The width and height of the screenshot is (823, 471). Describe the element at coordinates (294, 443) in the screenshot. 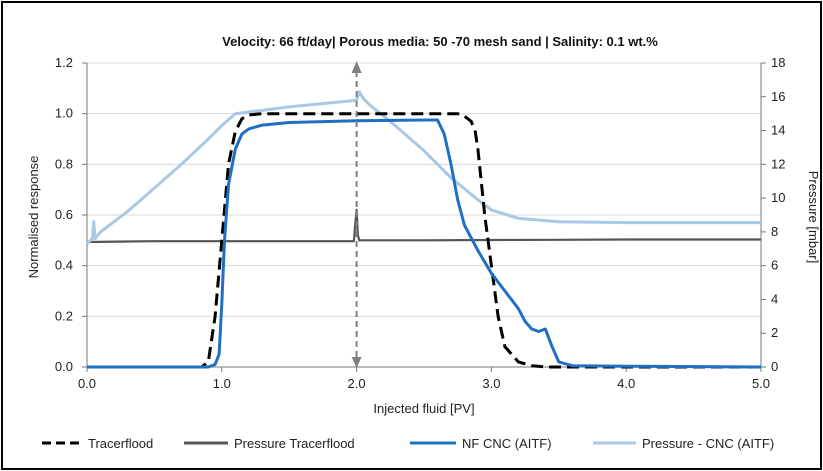

I see `legend-label-1: Pressure Tracerflood` at that location.